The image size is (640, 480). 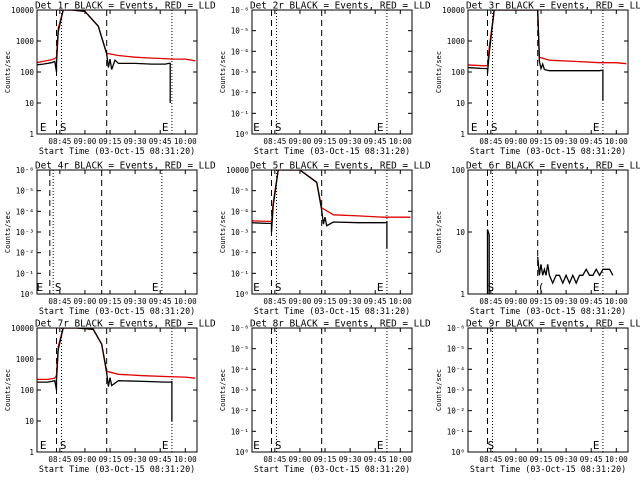 I want to click on panel-title: Det 3r BLACK = Events, RED = LLD, so click(x=553, y=6).